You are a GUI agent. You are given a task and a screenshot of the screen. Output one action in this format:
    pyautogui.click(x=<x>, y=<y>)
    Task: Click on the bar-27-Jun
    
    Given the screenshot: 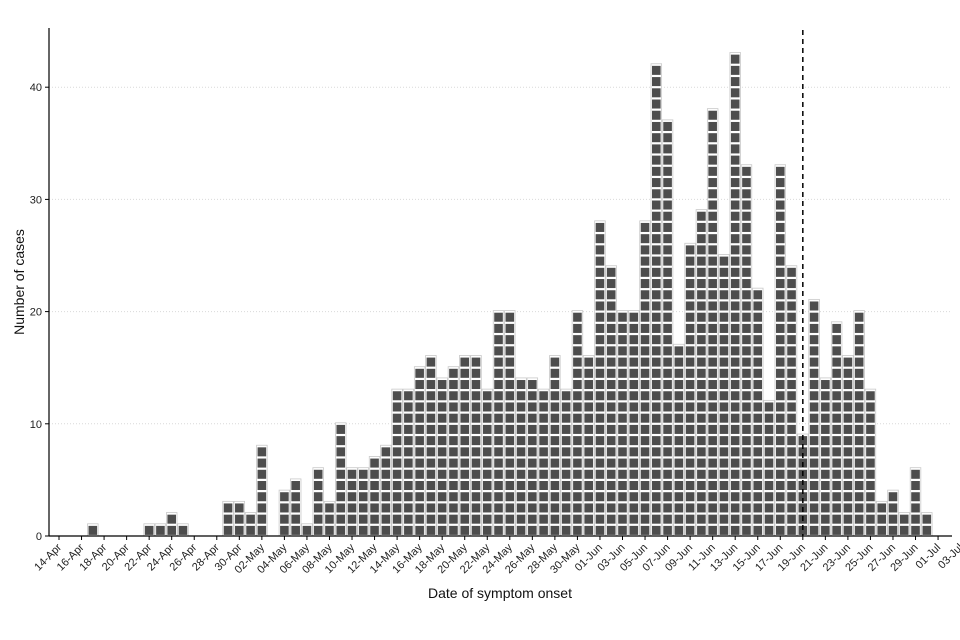 What is the action you would take?
    pyautogui.click(x=893, y=513)
    